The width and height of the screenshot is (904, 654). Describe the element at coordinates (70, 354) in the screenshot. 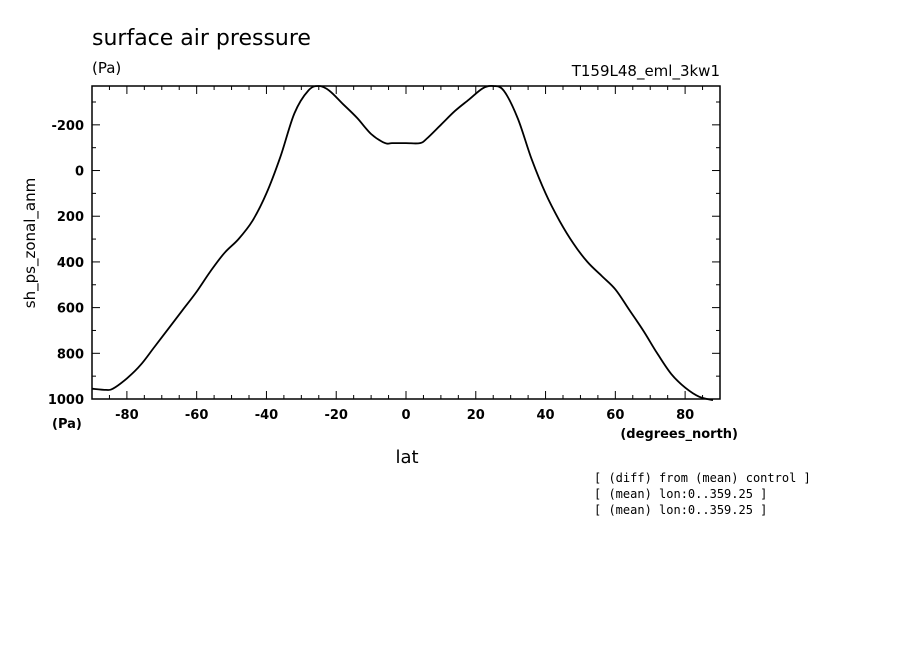

I see `y-tick-label: 800` at that location.